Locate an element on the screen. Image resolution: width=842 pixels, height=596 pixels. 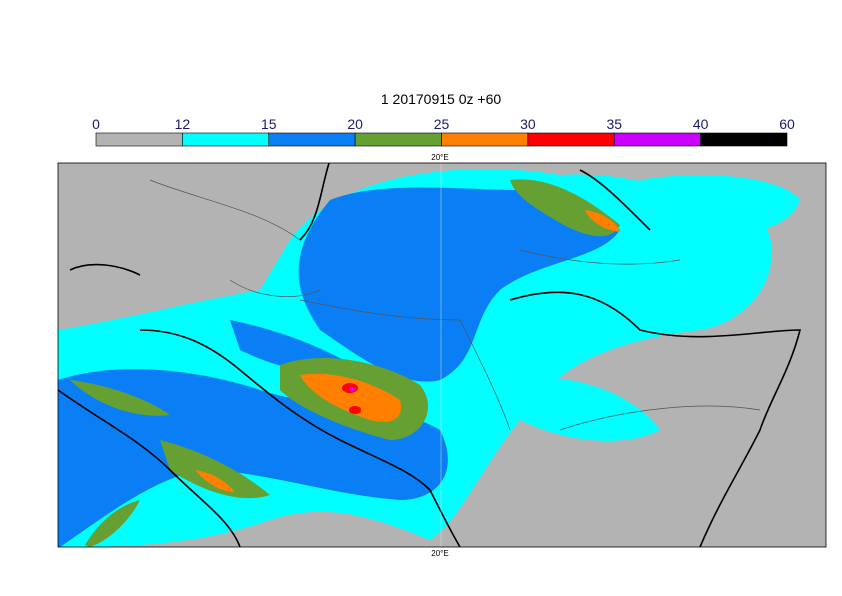
precip-red is located at coordinates (351, 398).